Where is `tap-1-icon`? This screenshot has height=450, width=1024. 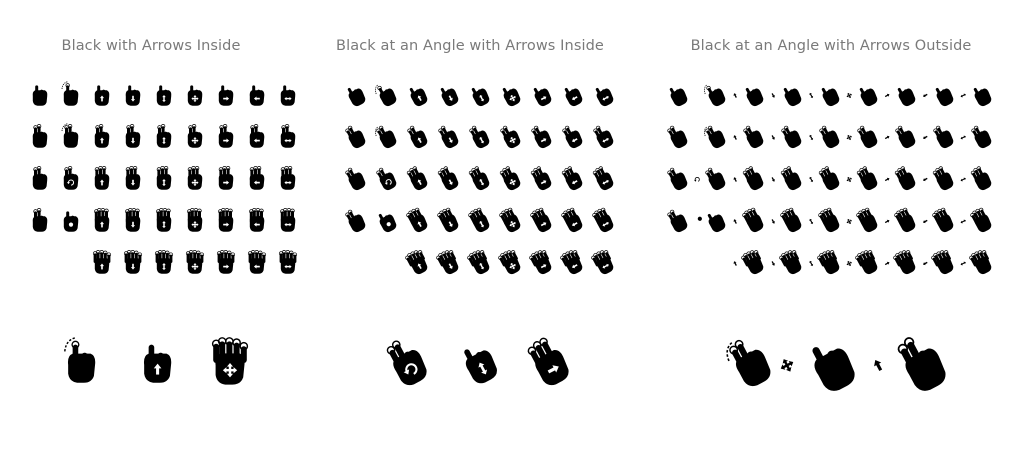
tap-1-icon is located at coordinates (675, 92).